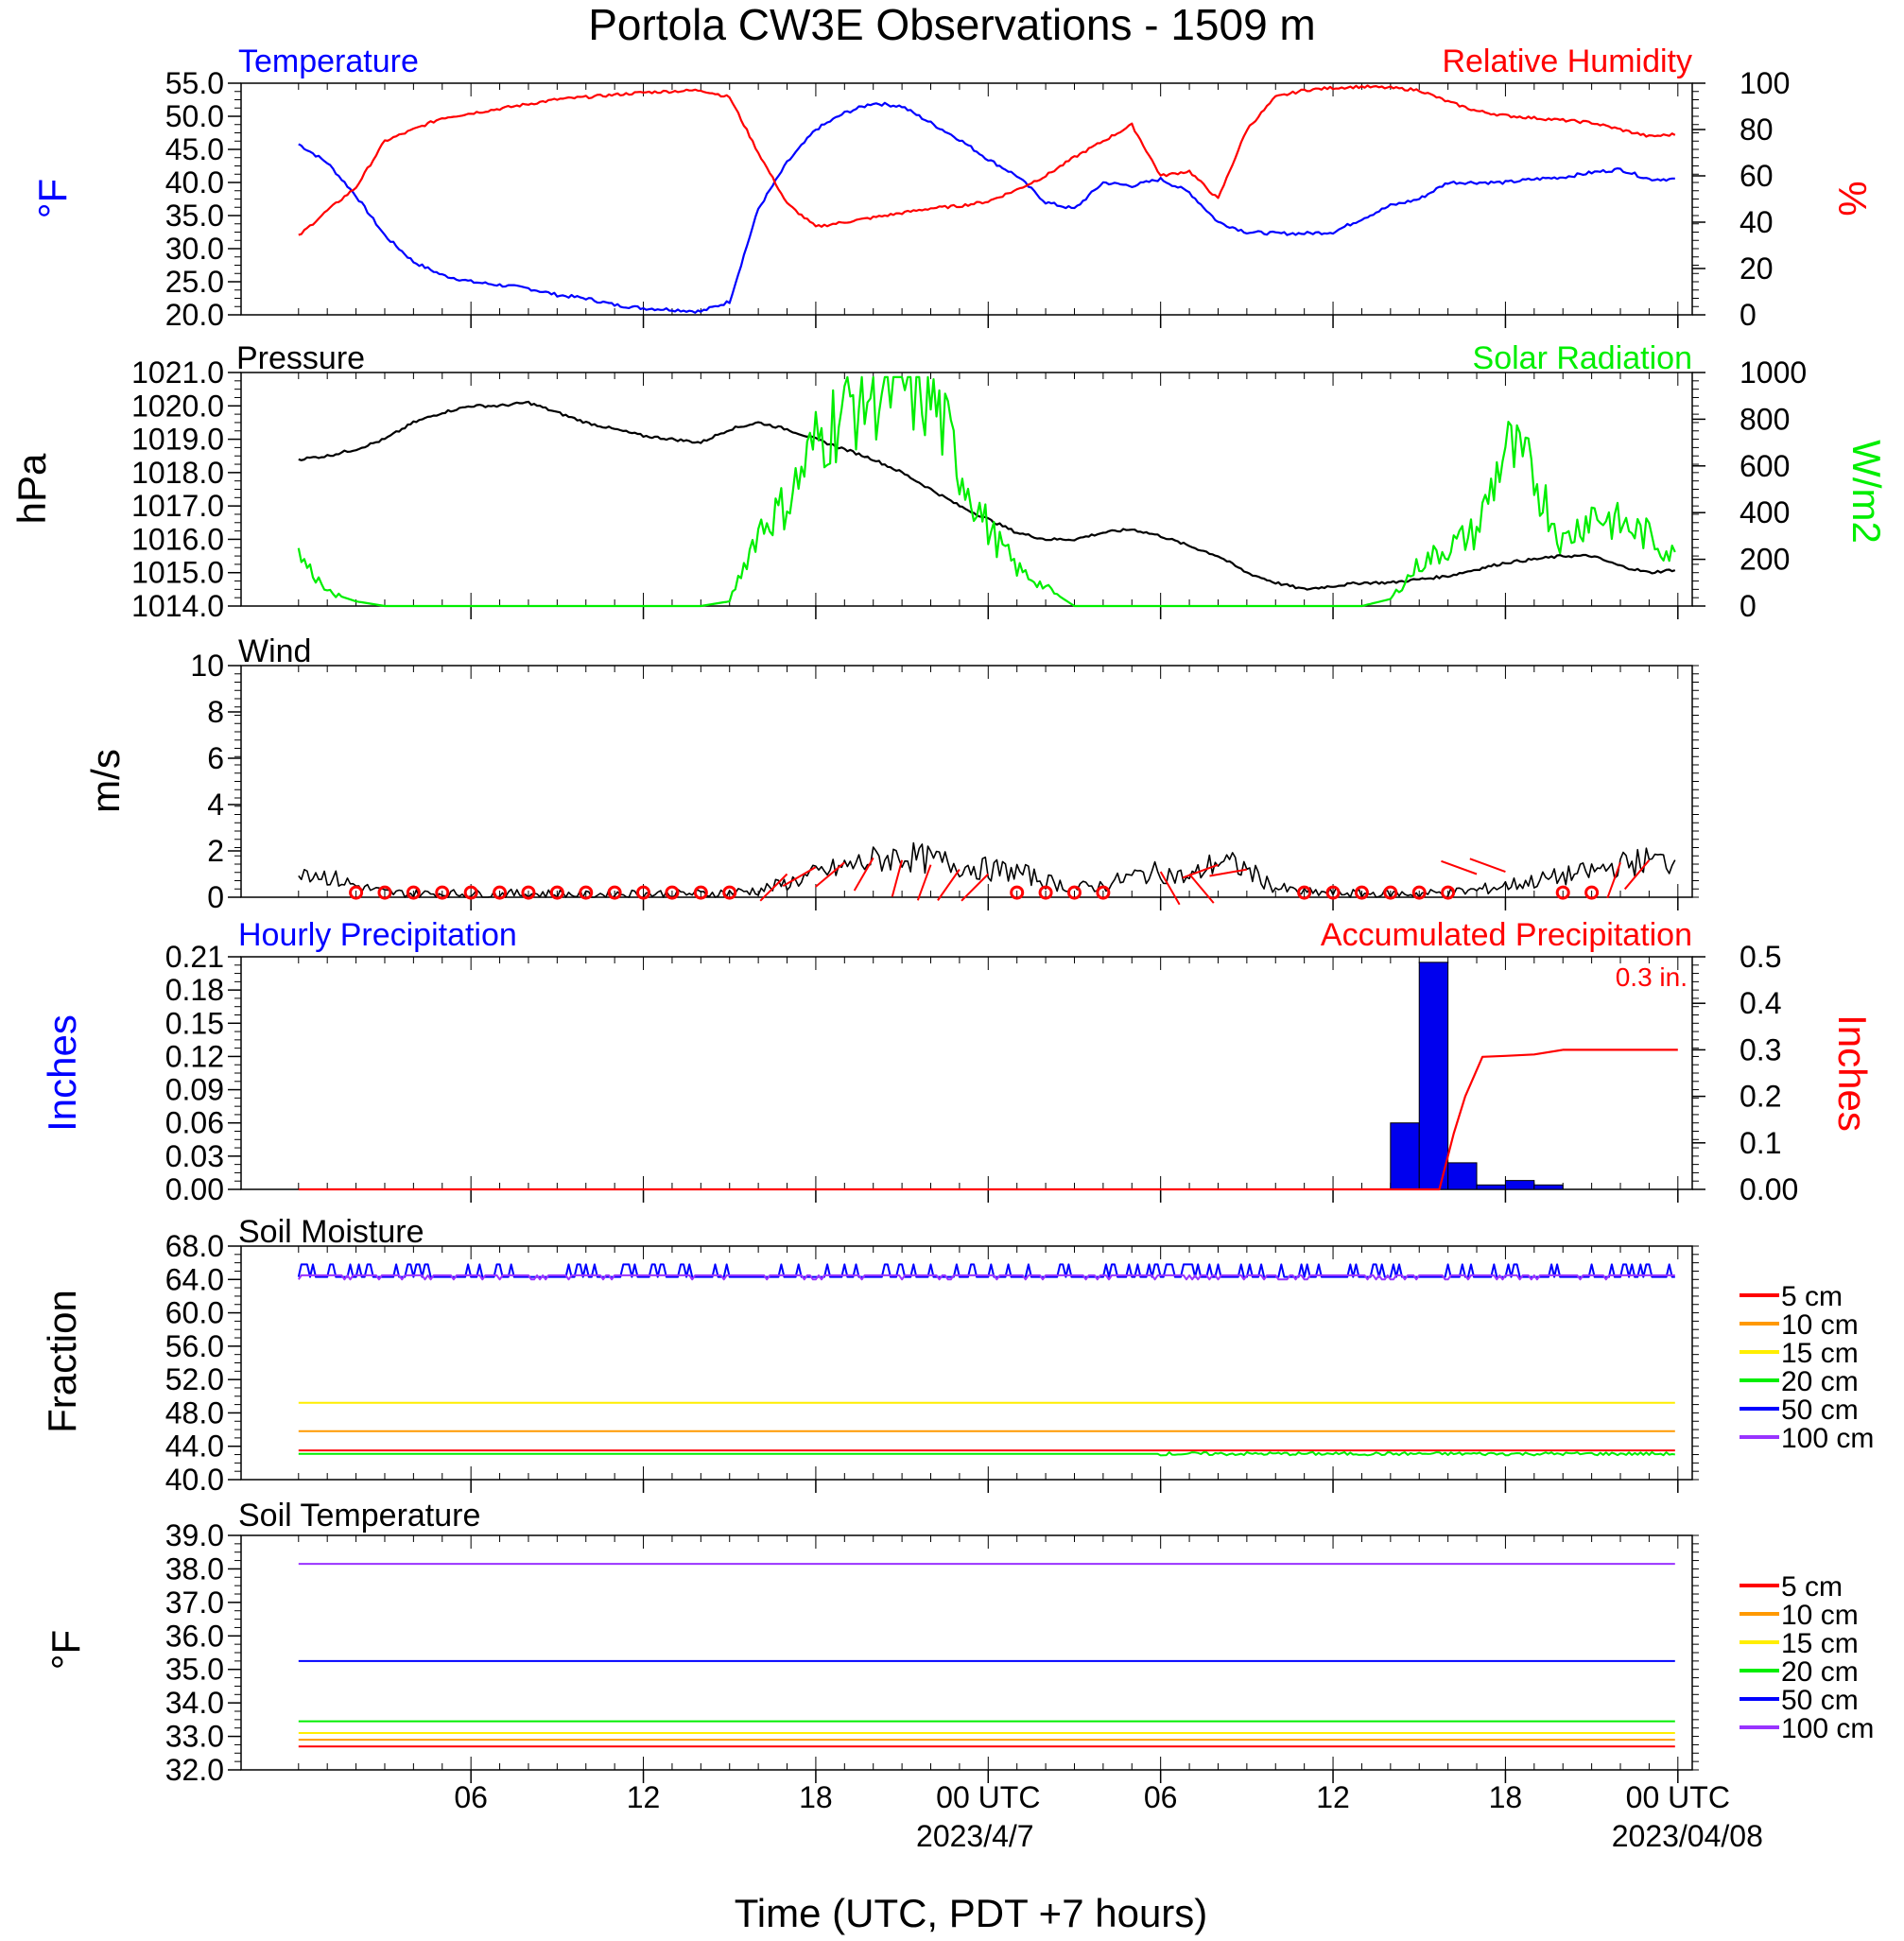 This screenshot has height=1941, width=1904. I want to click on y-tick-label-right: 0.00, so click(1769, 1189).